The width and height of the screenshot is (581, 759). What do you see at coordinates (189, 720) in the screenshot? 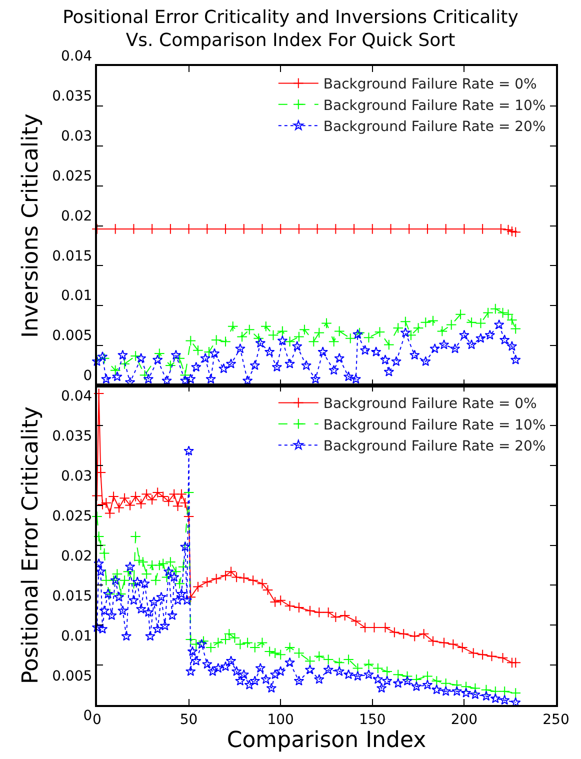
I see `x-tick-label: 50` at bounding box center [189, 720].